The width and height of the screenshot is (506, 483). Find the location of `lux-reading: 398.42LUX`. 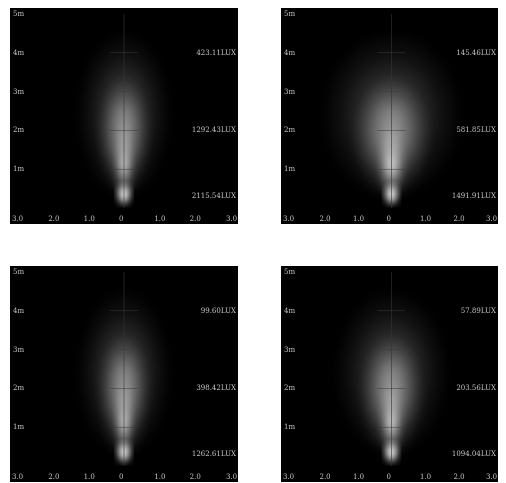

lux-reading: 398.42LUX is located at coordinates (216, 388).